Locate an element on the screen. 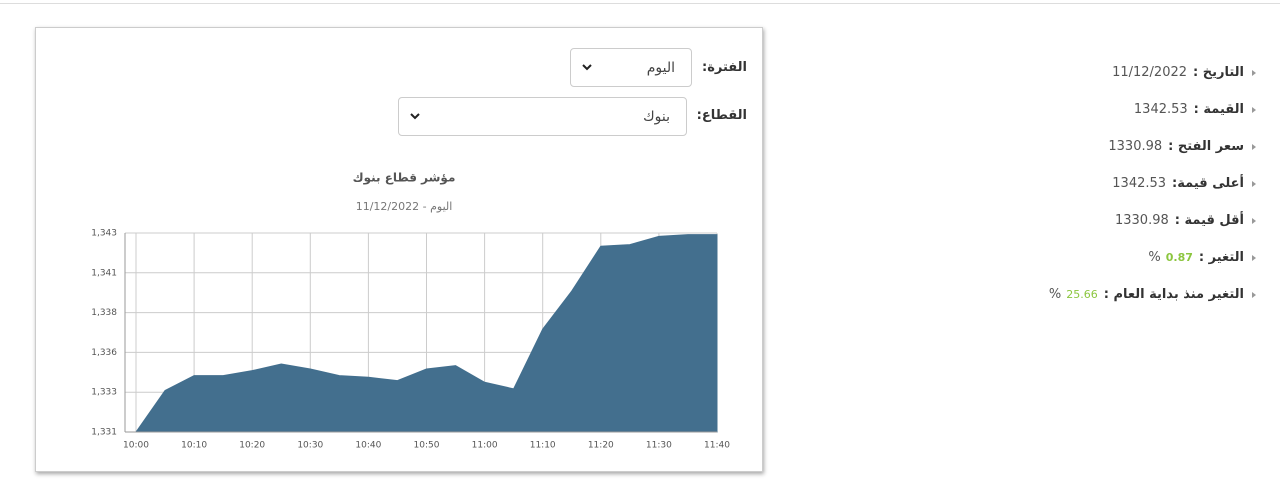 The image size is (1280, 503). info-label: أقل قيمة : is located at coordinates (1209, 220).